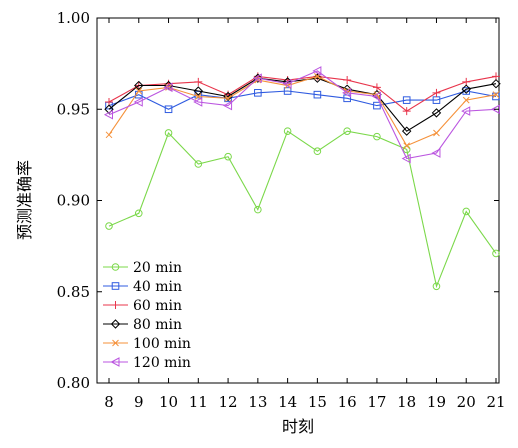  What do you see at coordinates (157, 325) in the screenshot?
I see `legend-label: 80 min` at bounding box center [157, 325].